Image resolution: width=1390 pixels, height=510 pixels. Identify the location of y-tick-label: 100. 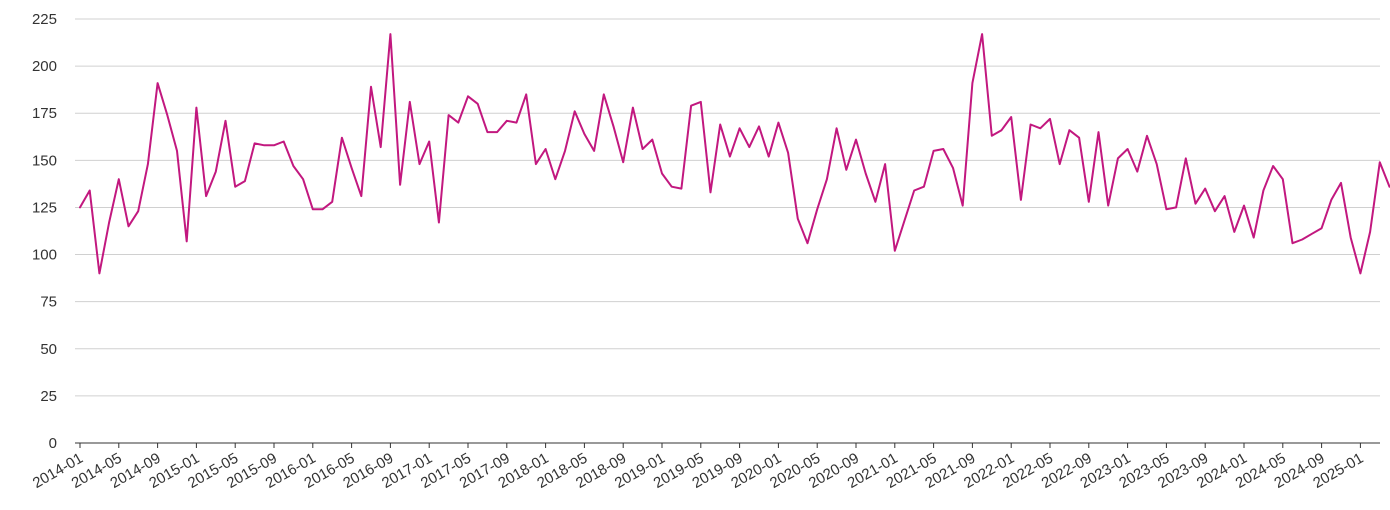
(44, 255).